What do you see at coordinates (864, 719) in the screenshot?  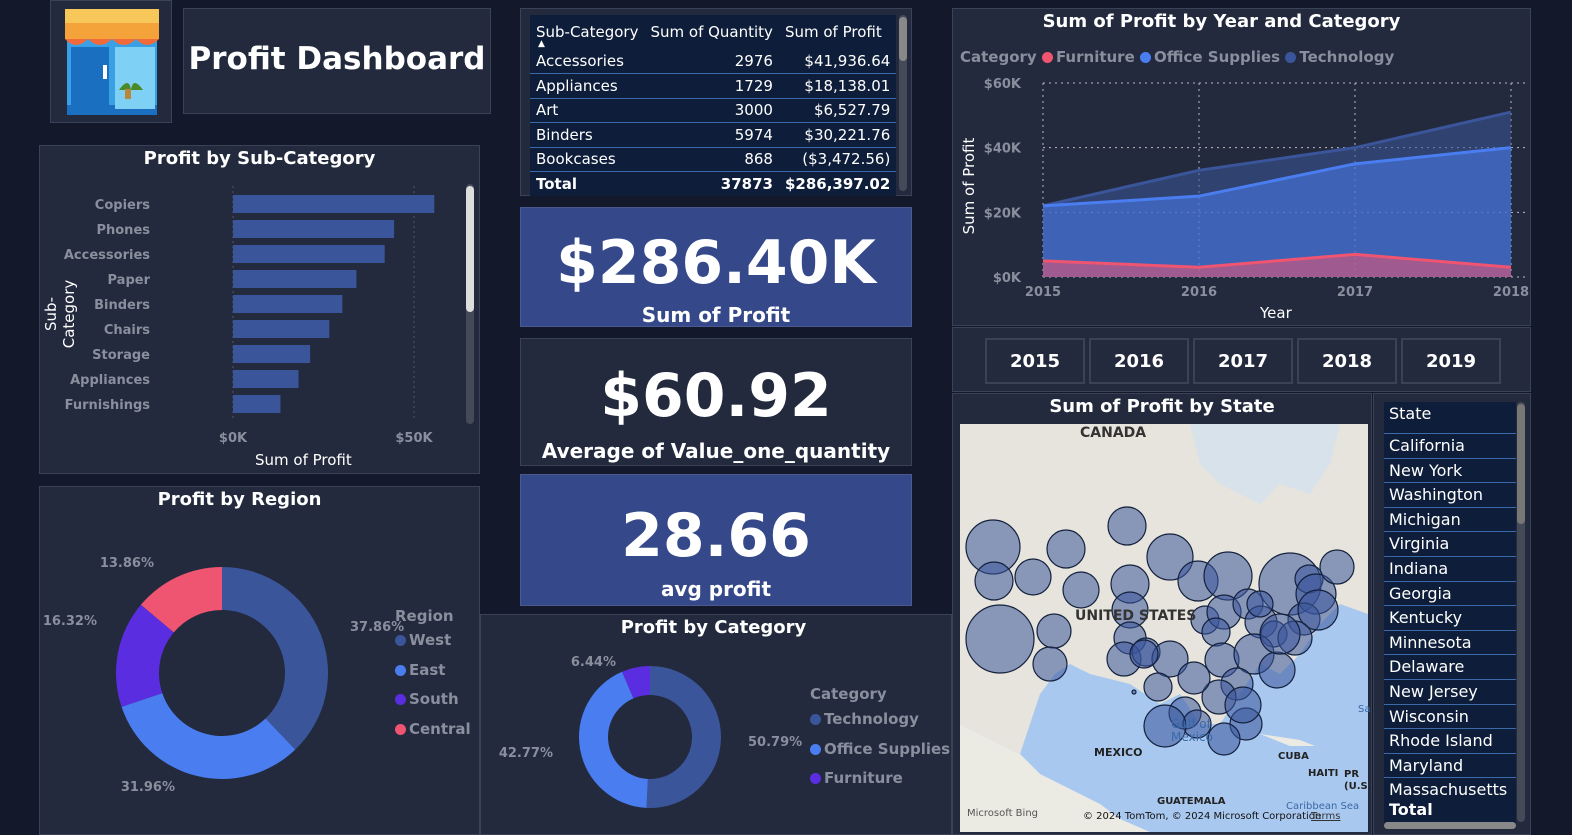 I see `category-legend-item: Technology` at bounding box center [864, 719].